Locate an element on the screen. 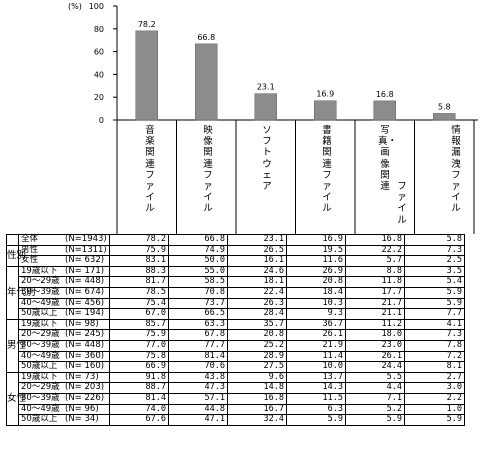 The image size is (488, 467). table-cell: 27.5 is located at coordinates (257, 367).